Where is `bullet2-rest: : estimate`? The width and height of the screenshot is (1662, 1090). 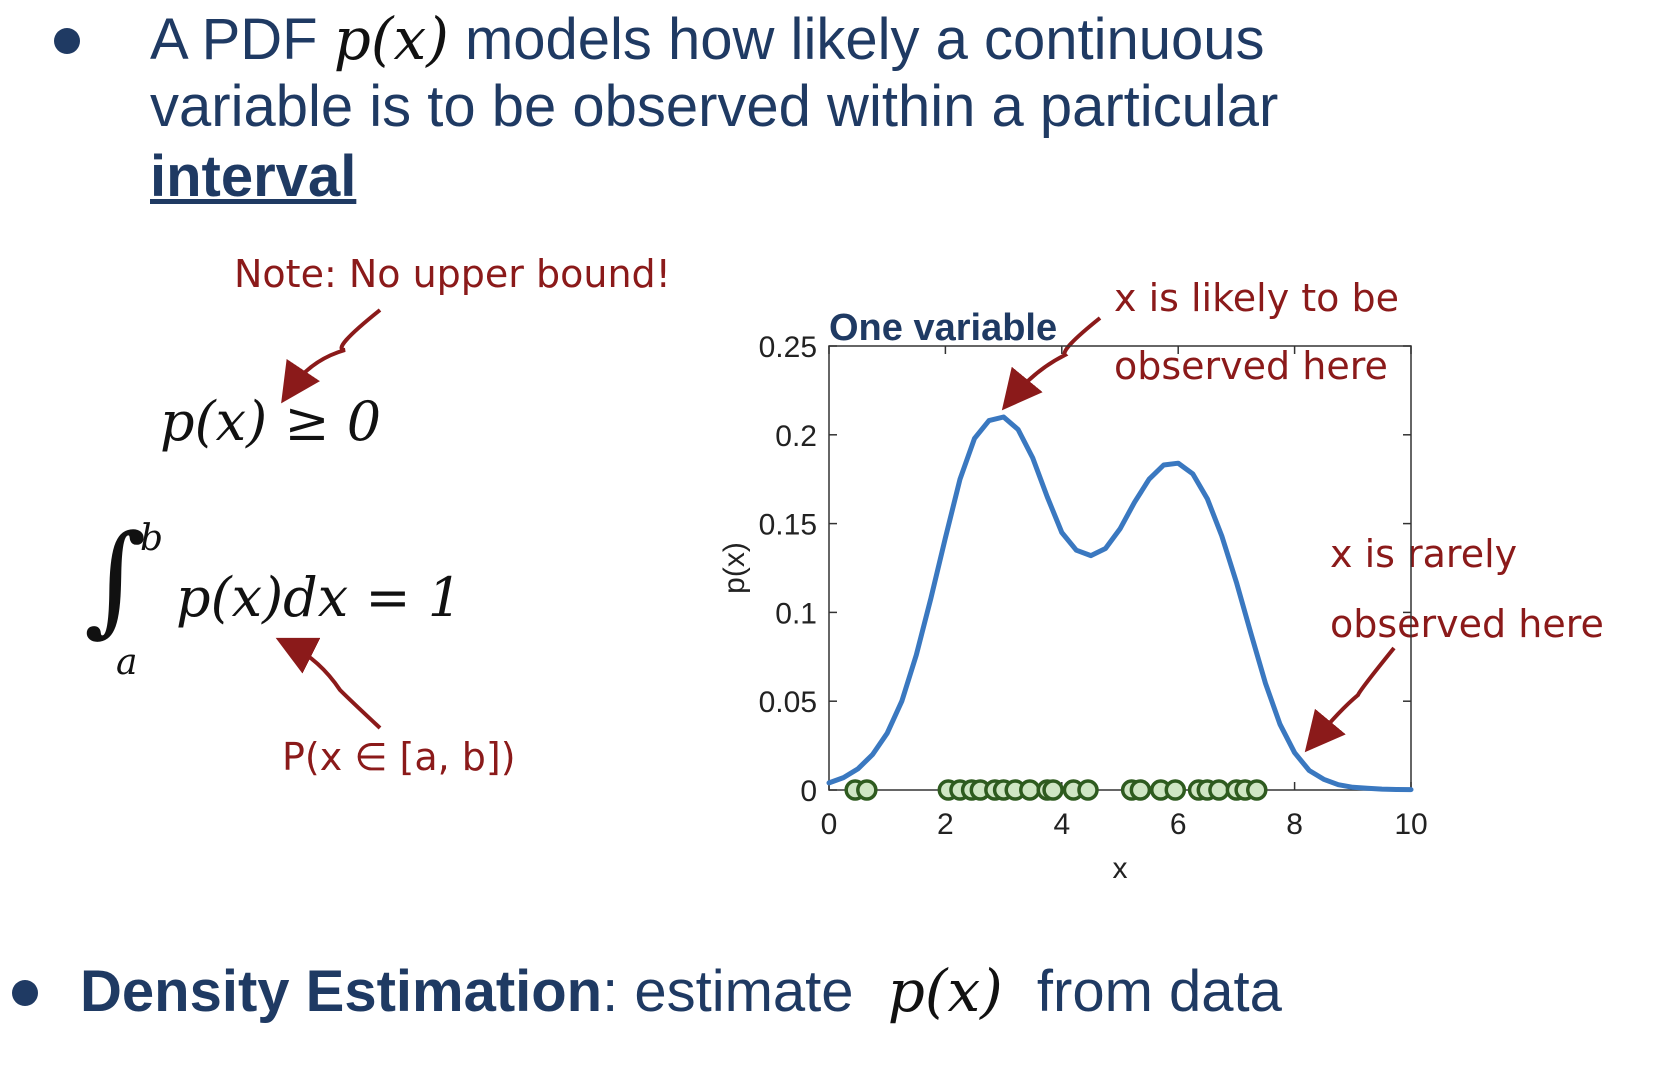 bullet2-rest: : estimate is located at coordinates (728, 991).